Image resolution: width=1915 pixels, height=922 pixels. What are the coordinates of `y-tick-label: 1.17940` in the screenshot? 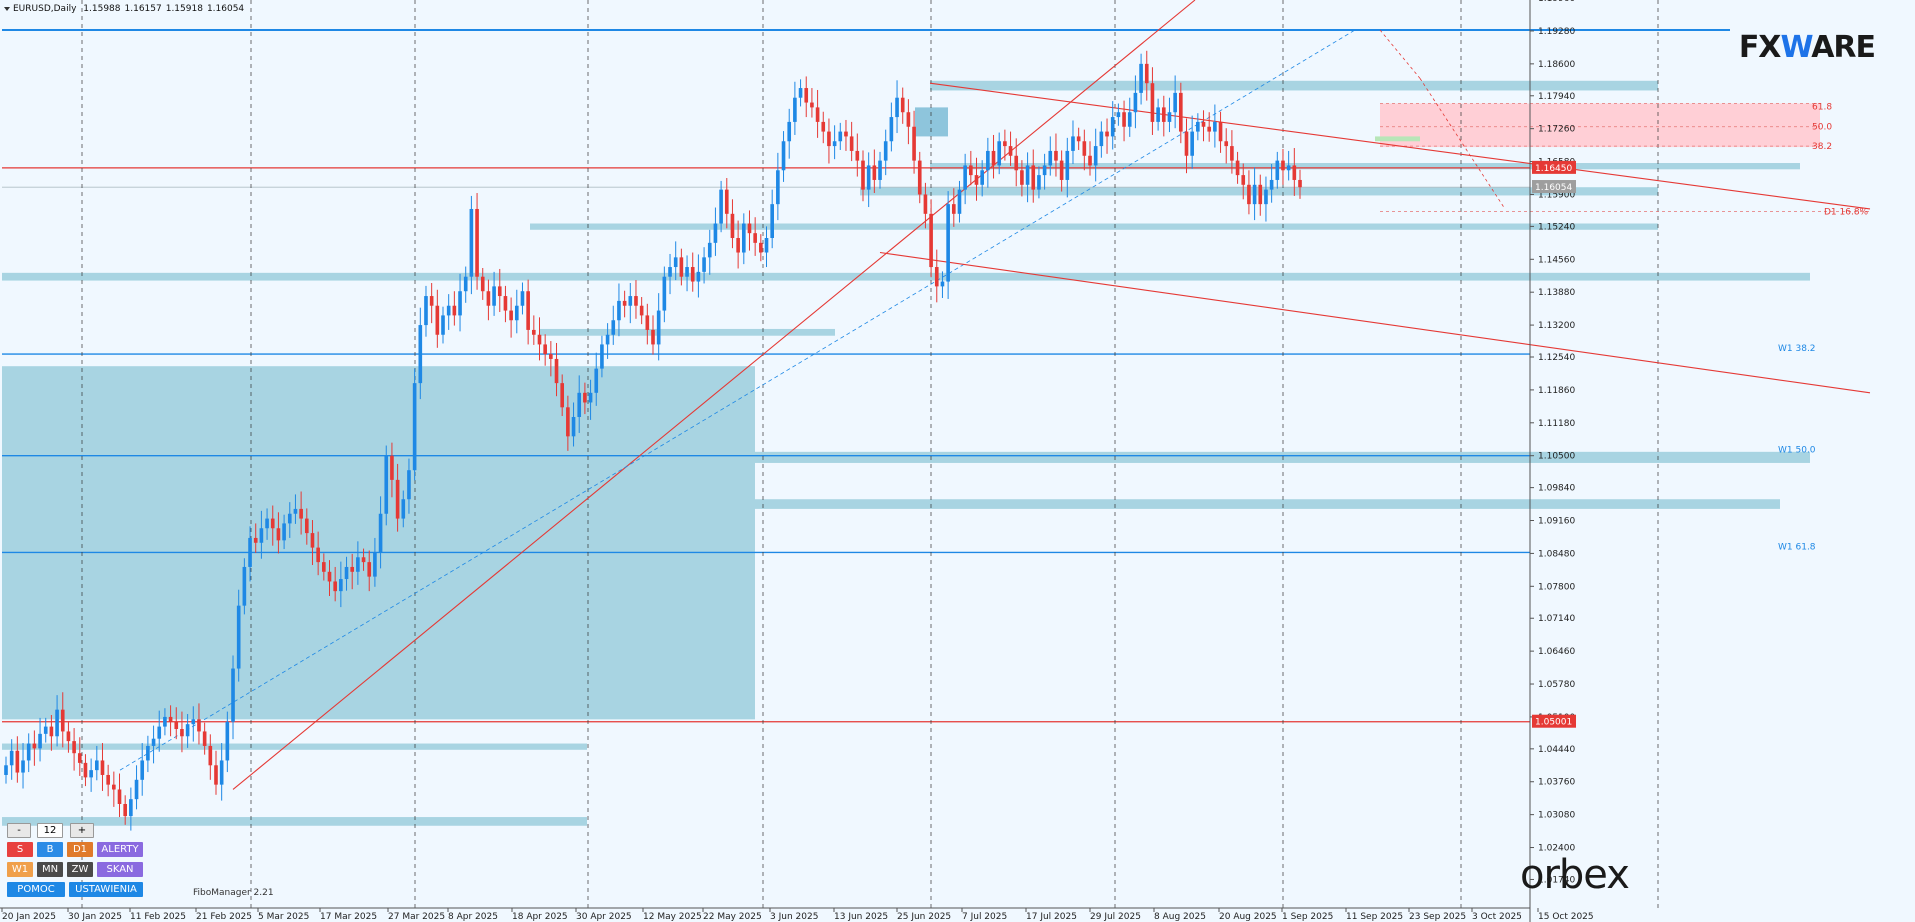 It's located at (1556, 97).